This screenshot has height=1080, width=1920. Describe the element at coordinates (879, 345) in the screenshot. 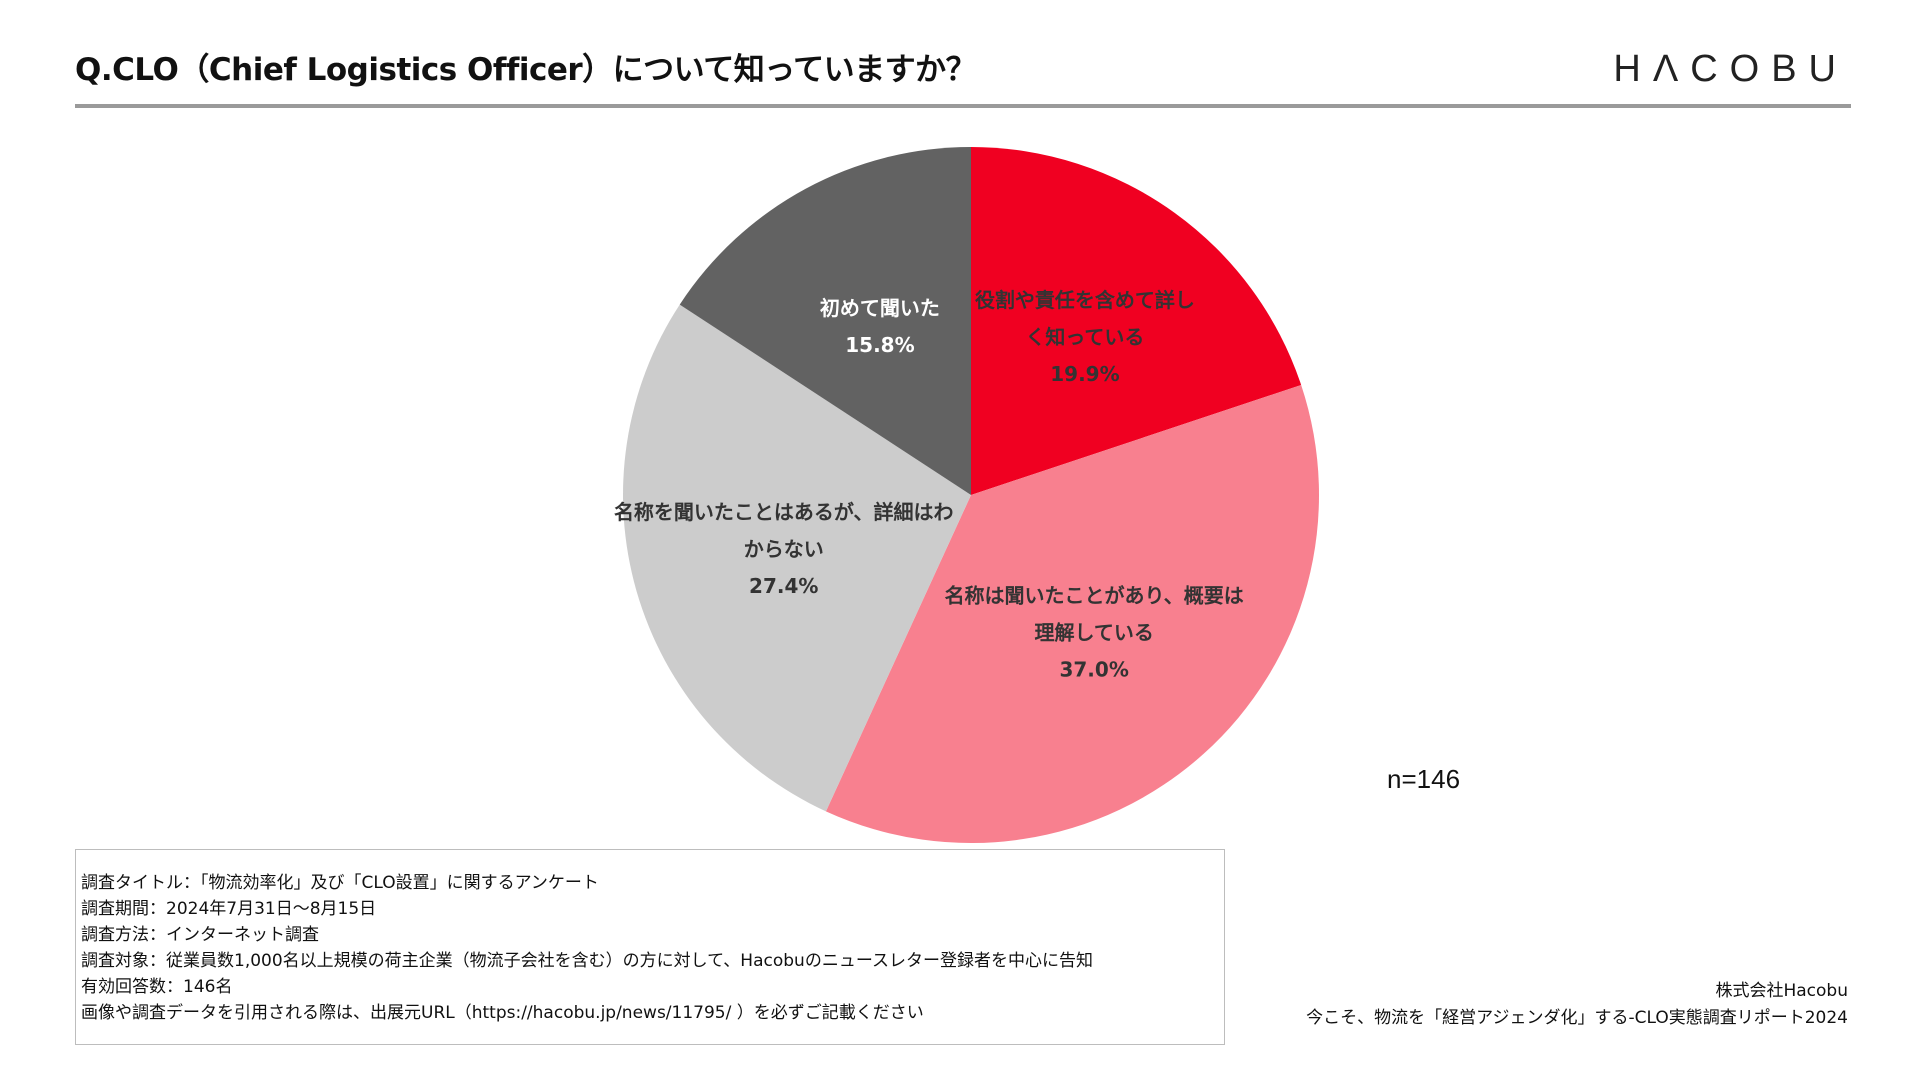

I see `pie-value-label-3: 15.8%` at that location.